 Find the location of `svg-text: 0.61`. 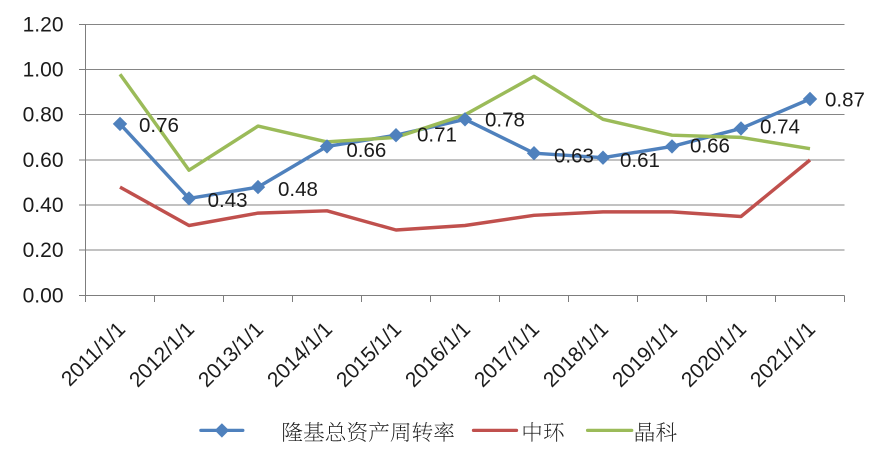

svg-text: 0.61 is located at coordinates (640, 160).